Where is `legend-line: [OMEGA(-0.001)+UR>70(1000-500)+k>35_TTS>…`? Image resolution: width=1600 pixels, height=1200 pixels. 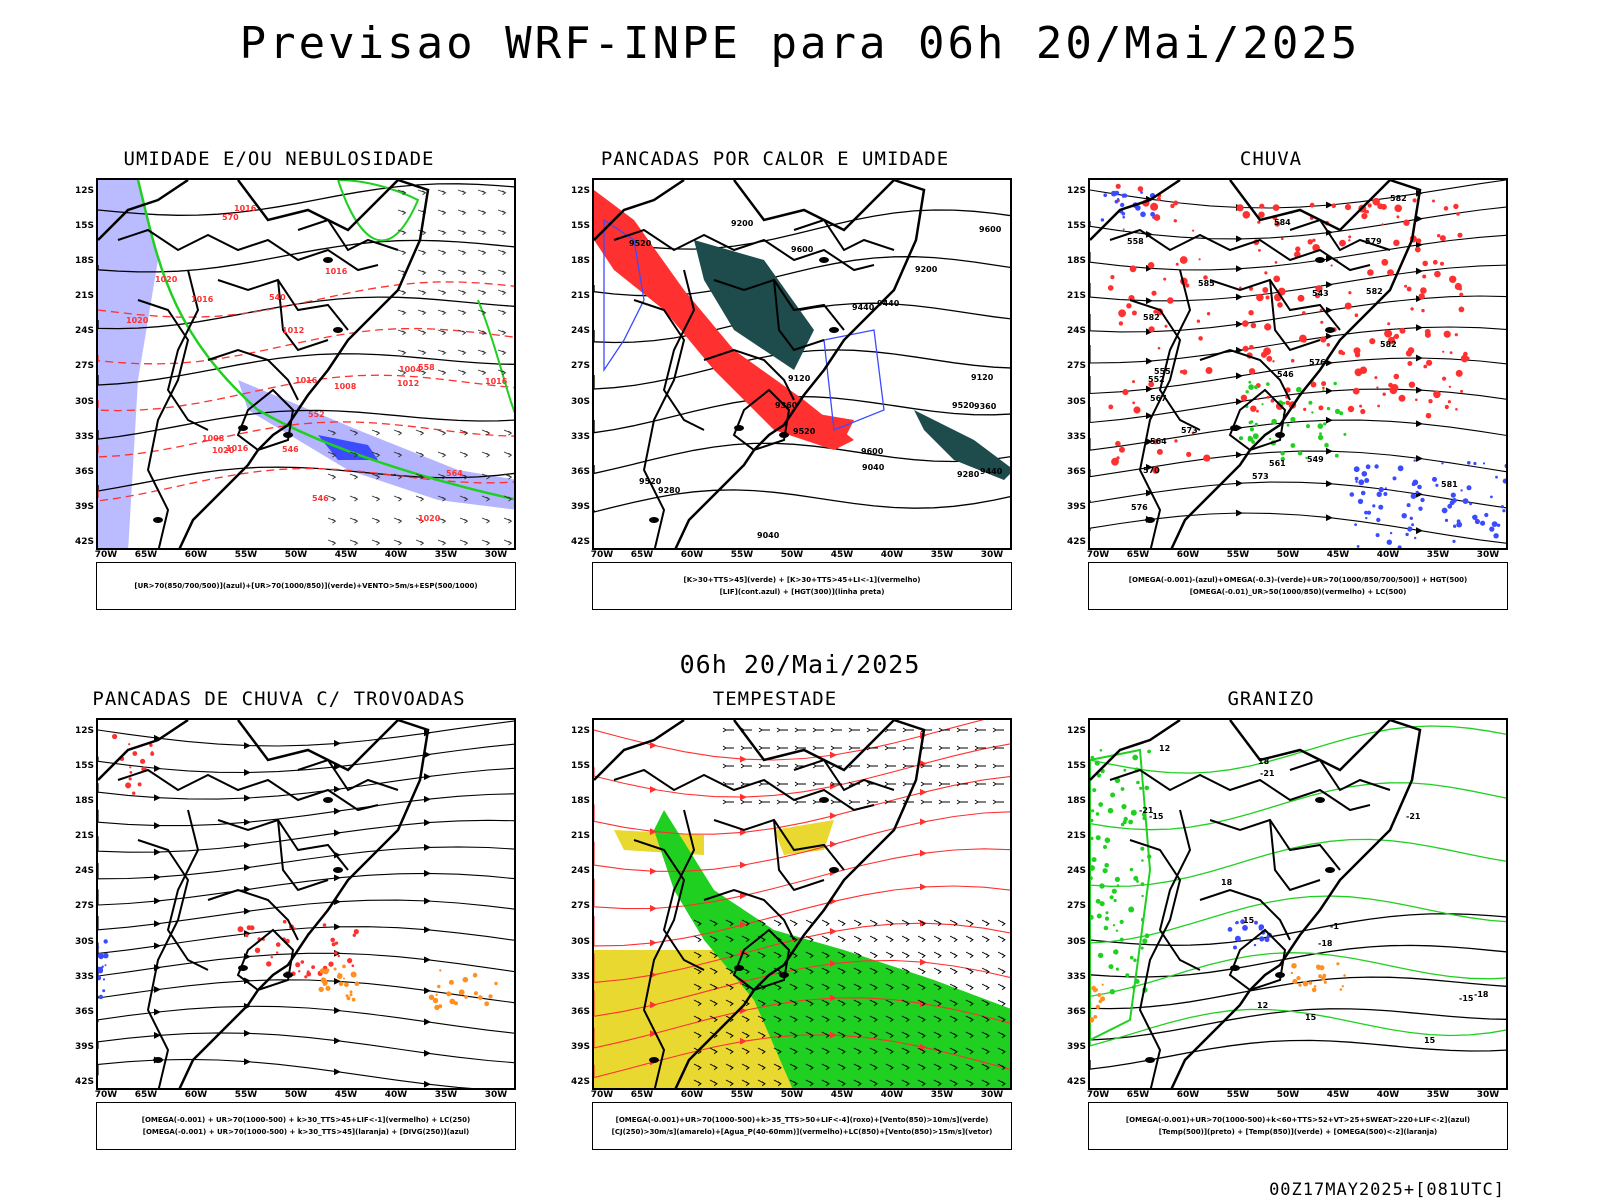
legend-line: [OMEGA(-0.001)+UR>70(1000-500)+k>35_TTS>… is located at coordinates (802, 1120).